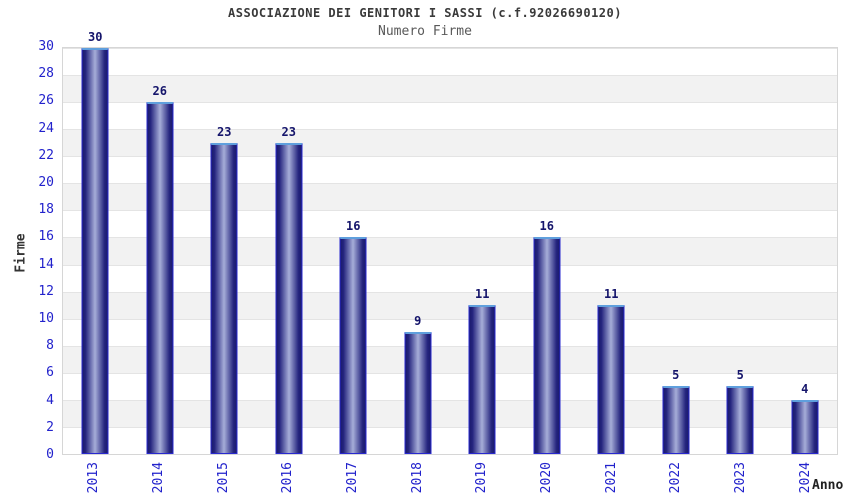 The width and height of the screenshot is (850, 500). What do you see at coordinates (418, 393) in the screenshot?
I see `bar-2018` at bounding box center [418, 393].